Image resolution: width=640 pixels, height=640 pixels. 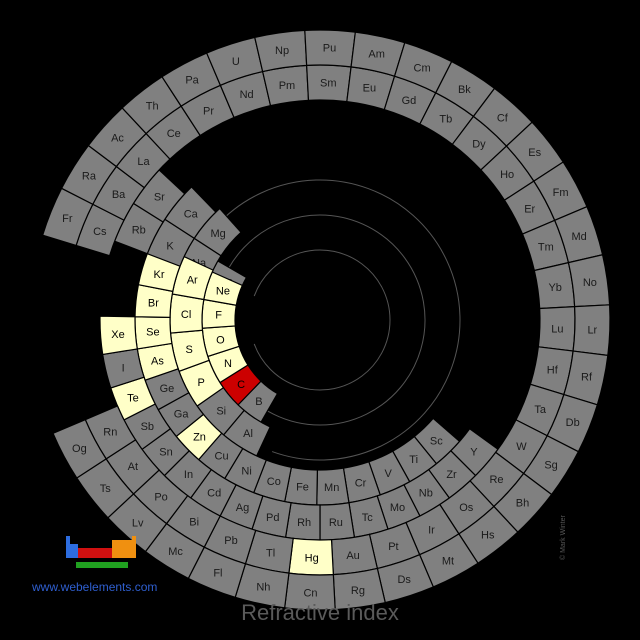 I want to click on element-symbol-fr: Fr, so click(x=67, y=219).